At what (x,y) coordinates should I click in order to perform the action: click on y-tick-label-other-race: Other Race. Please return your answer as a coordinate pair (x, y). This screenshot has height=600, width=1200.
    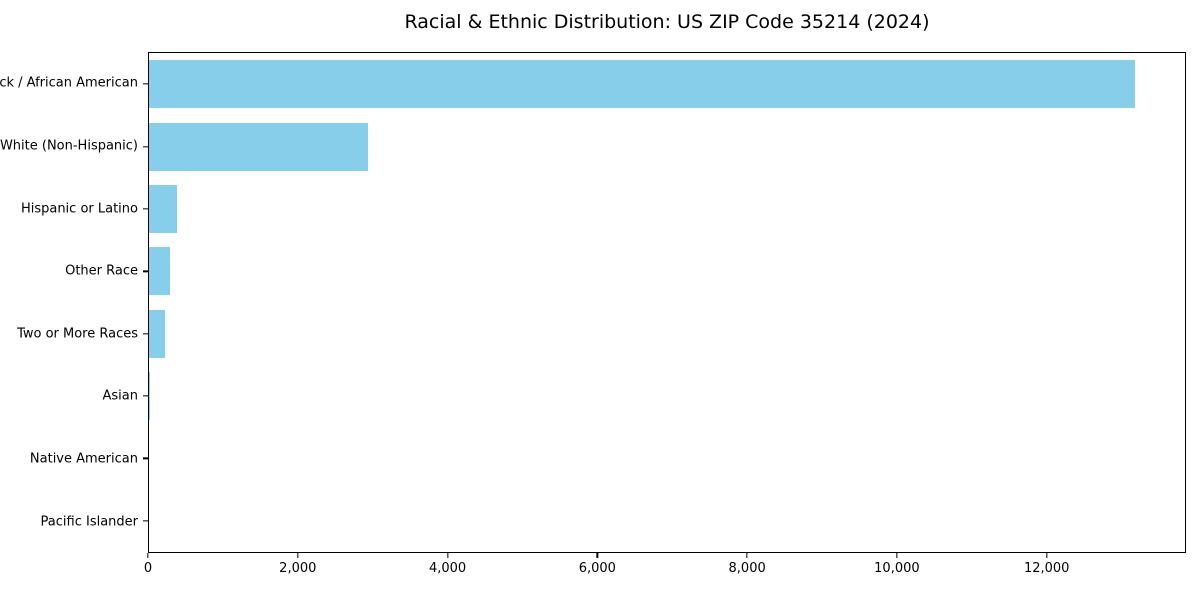
    Looking at the image, I should click on (101, 271).